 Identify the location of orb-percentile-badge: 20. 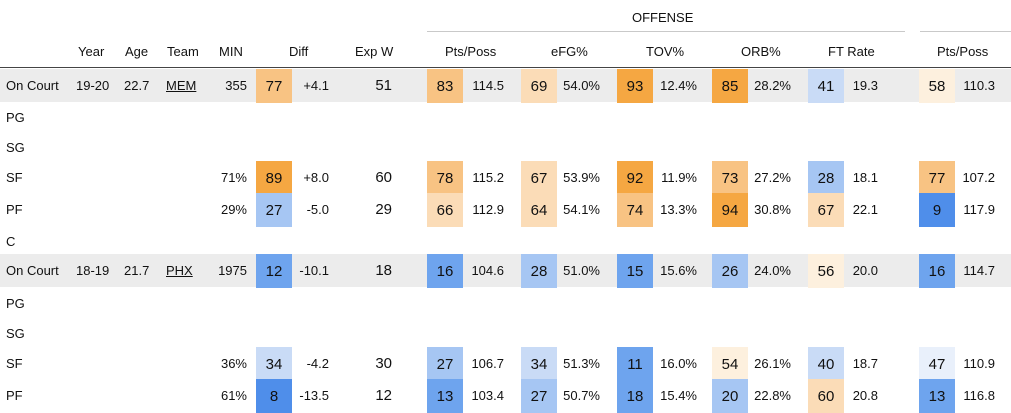
(730, 396).